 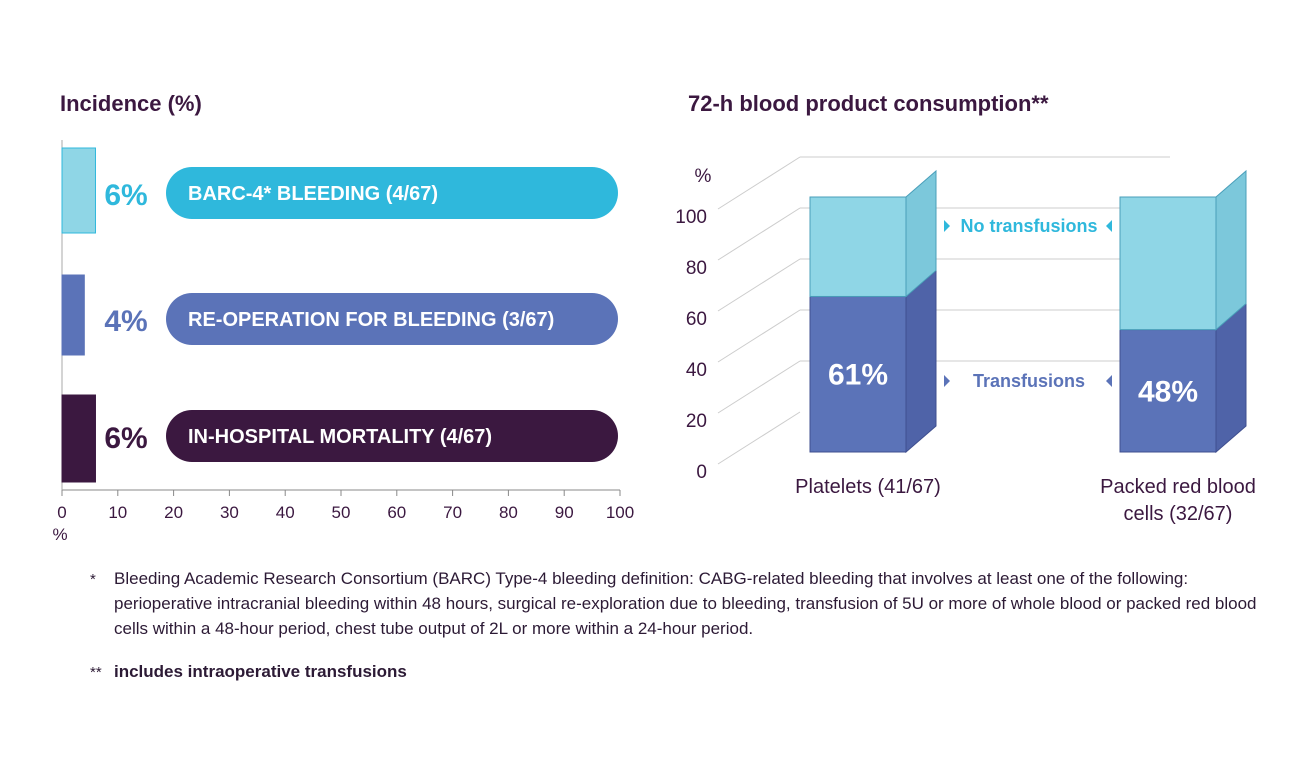 What do you see at coordinates (868, 487) in the screenshot?
I see `blood-product-category-label: Platelets (41/67)` at bounding box center [868, 487].